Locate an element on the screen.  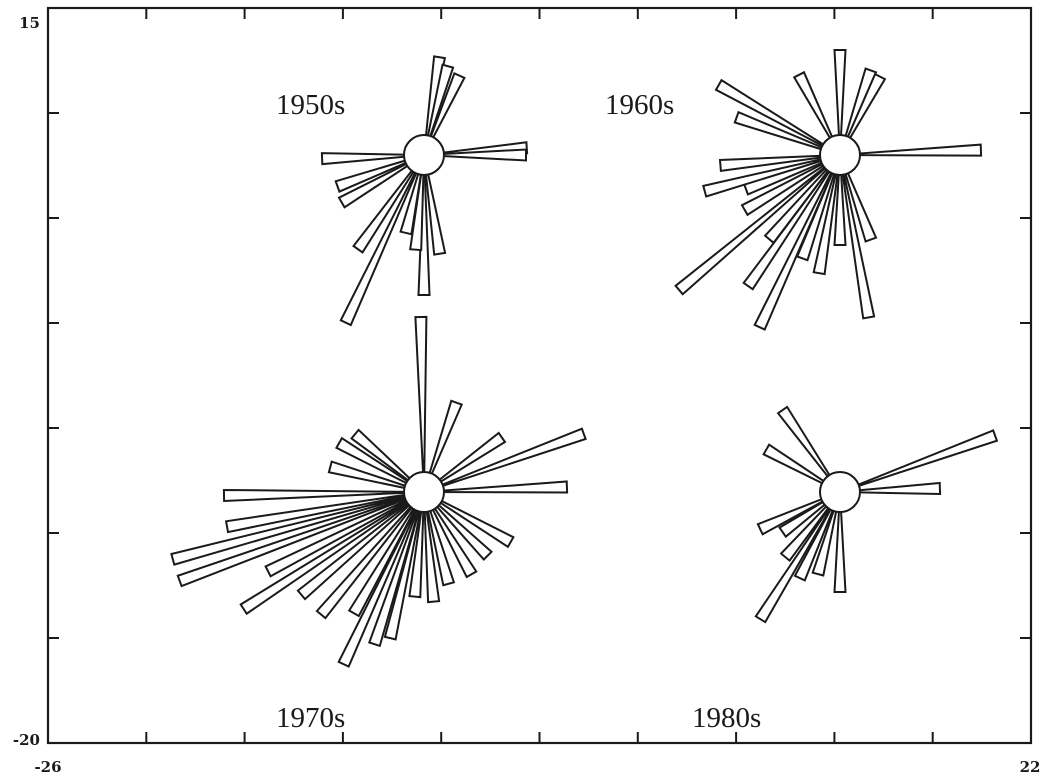
rose-hub-1970s is located at coordinates (424, 492).